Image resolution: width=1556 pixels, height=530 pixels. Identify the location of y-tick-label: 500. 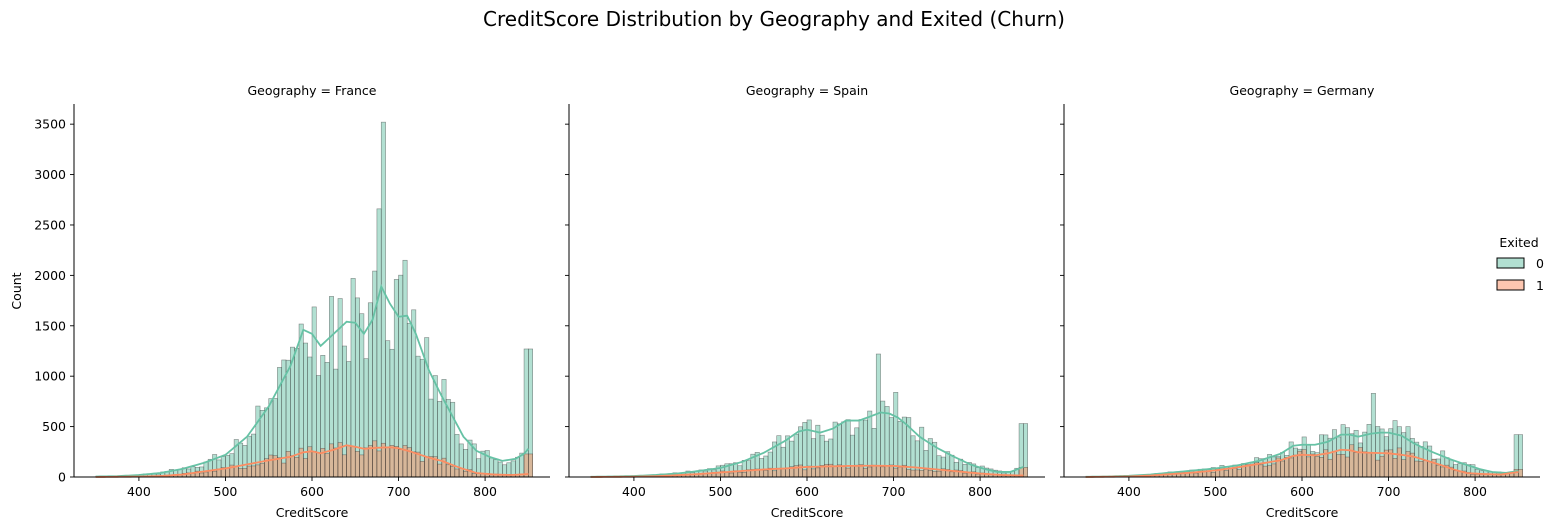
(54, 426).